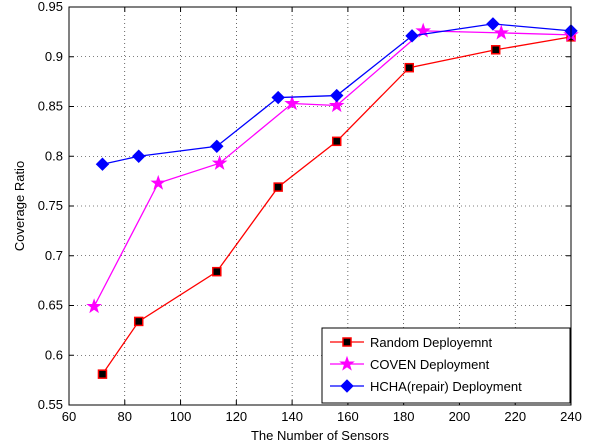 Image resolution: width=602 pixels, height=446 pixels. I want to click on x-tick-label: 160, so click(348, 416).